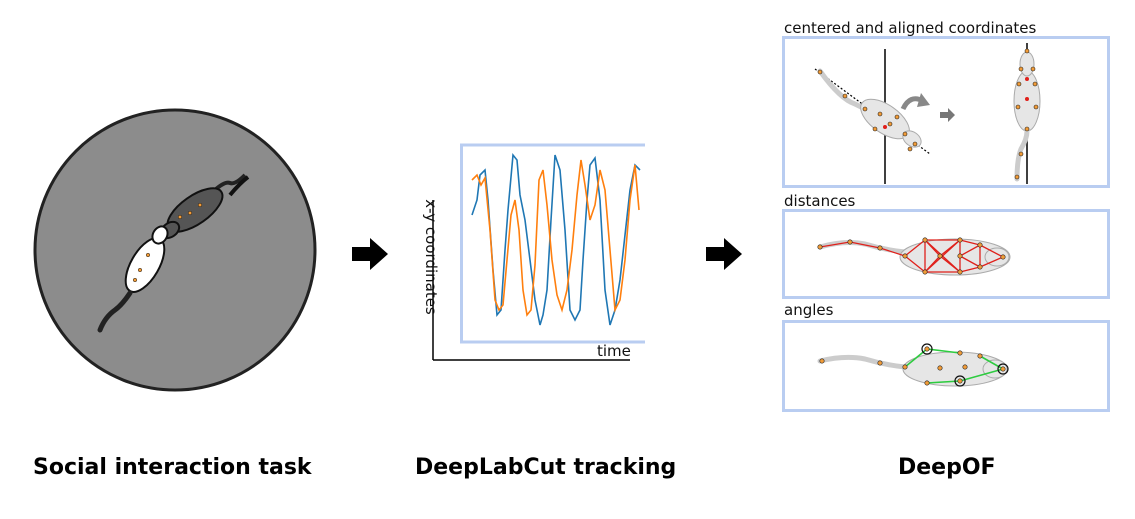 The height and width of the screenshot is (519, 1135). I want to click on caption-social: Social interaction task, so click(172, 467).